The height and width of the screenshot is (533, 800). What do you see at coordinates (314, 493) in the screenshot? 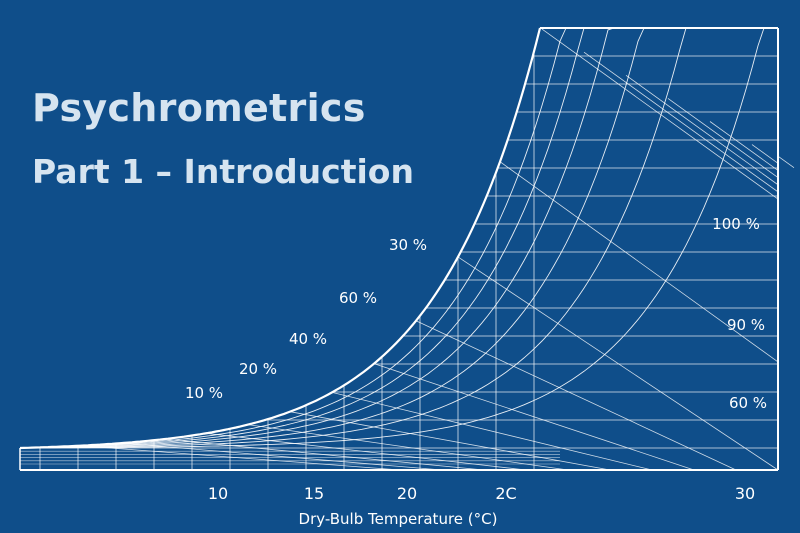
I see `x-tick-label: 15` at bounding box center [314, 493].